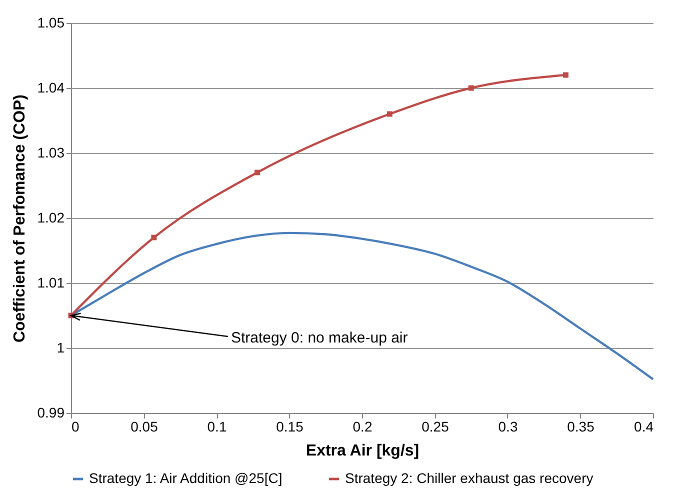  I want to click on x-tick-label: 0.4, so click(644, 426).